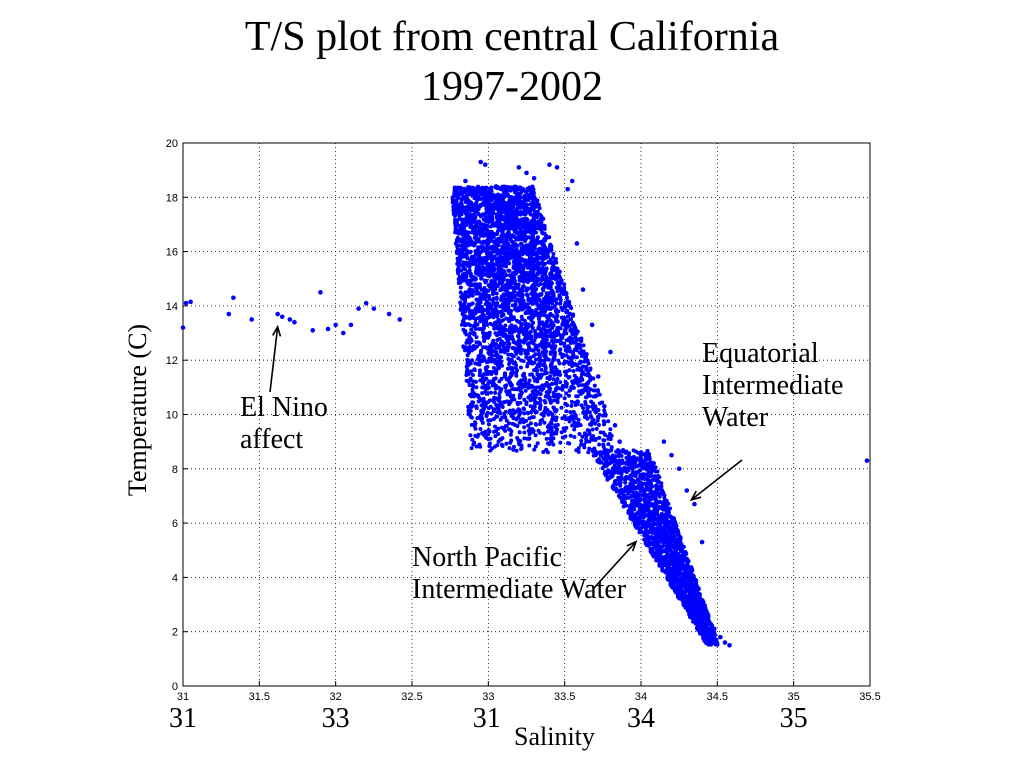 The height and width of the screenshot is (768, 1024). I want to click on y-tick-label: 4, so click(175, 578).